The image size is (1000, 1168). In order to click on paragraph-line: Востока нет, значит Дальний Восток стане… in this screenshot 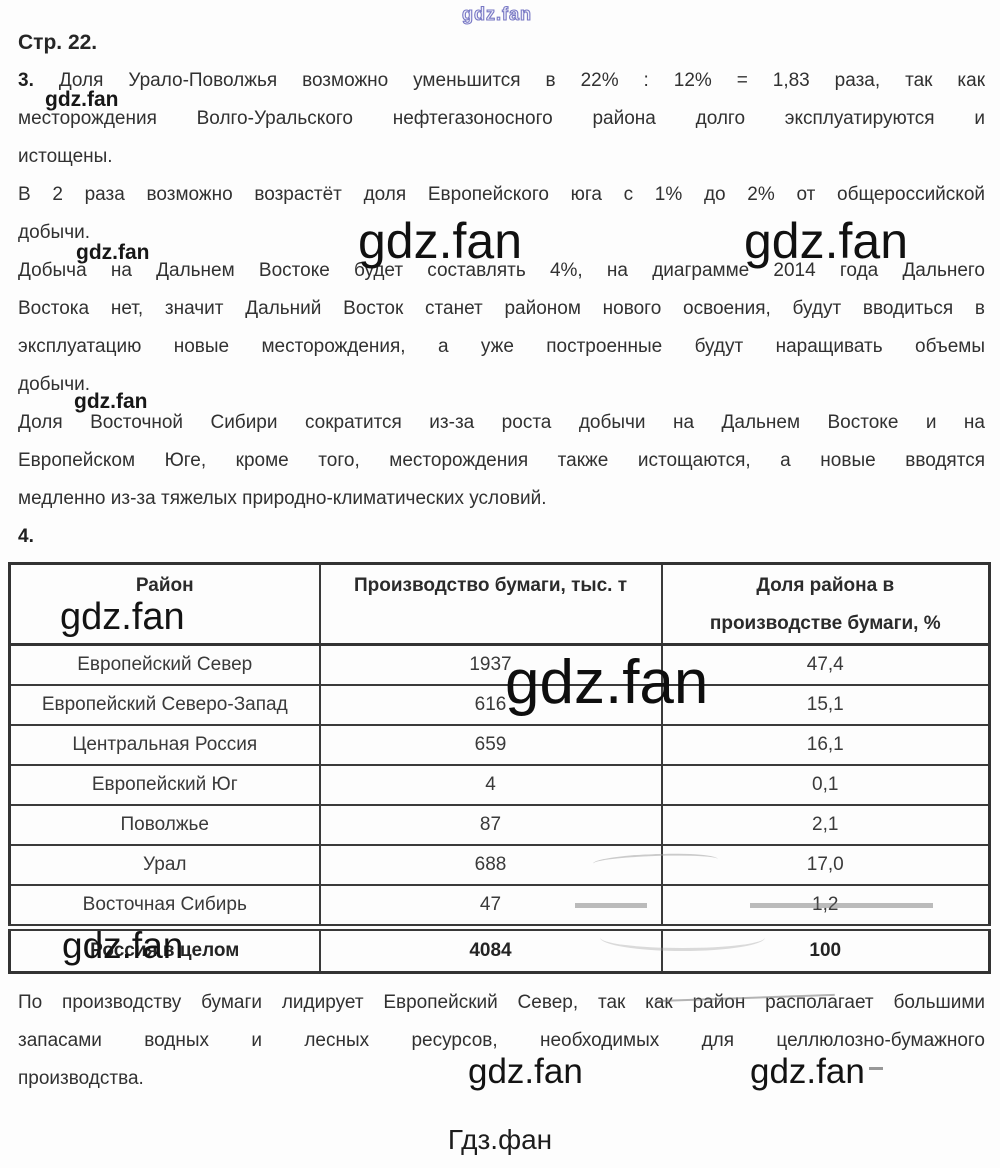, I will do `click(501, 308)`.